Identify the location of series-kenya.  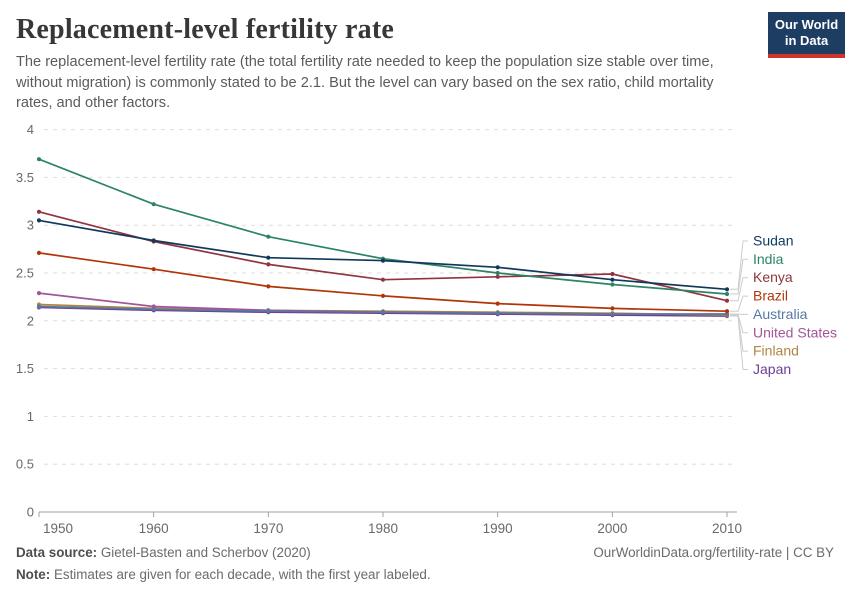
(383, 256).